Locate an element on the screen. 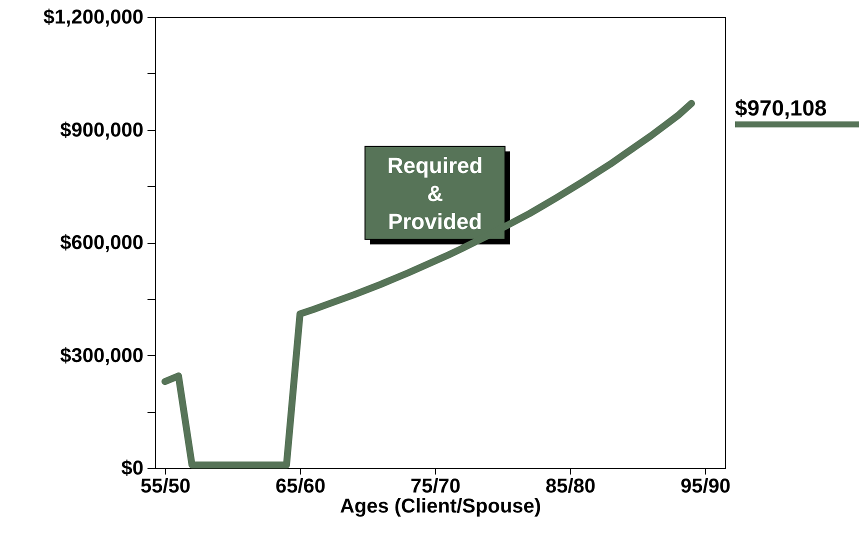 This screenshot has height=534, width=859. x-tick-label: 75/70 is located at coordinates (435, 487).